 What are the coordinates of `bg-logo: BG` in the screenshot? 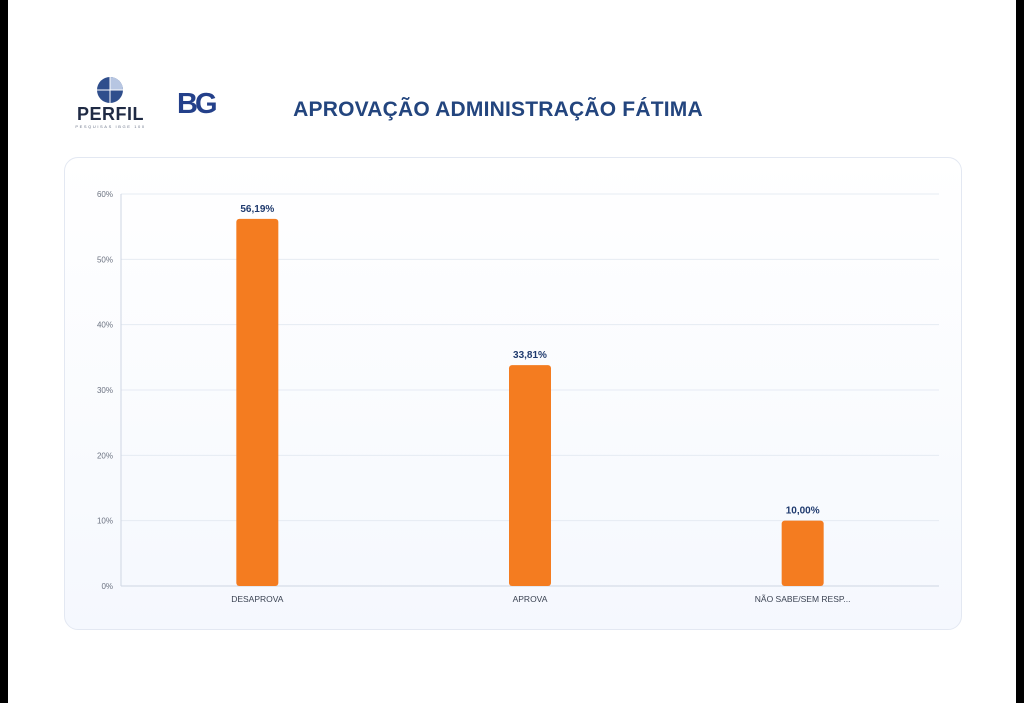 It's located at (198, 103).